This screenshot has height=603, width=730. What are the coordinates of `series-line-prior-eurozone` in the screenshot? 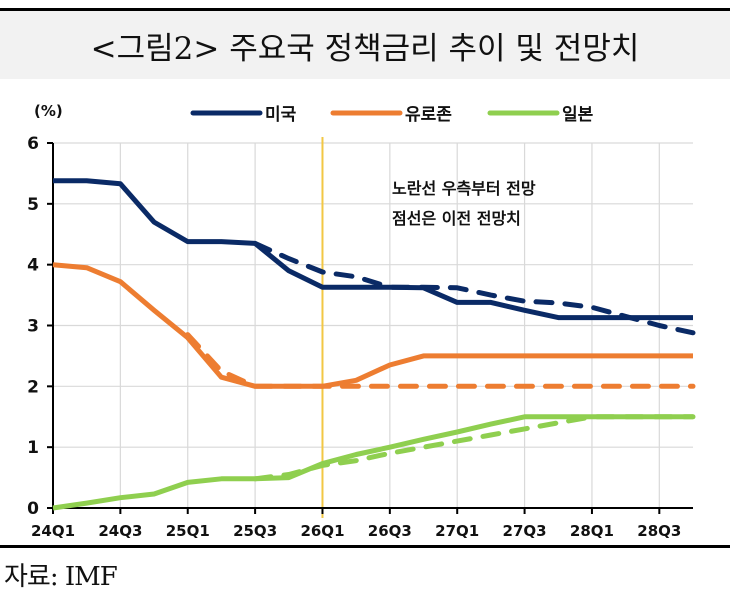 It's located at (440, 360).